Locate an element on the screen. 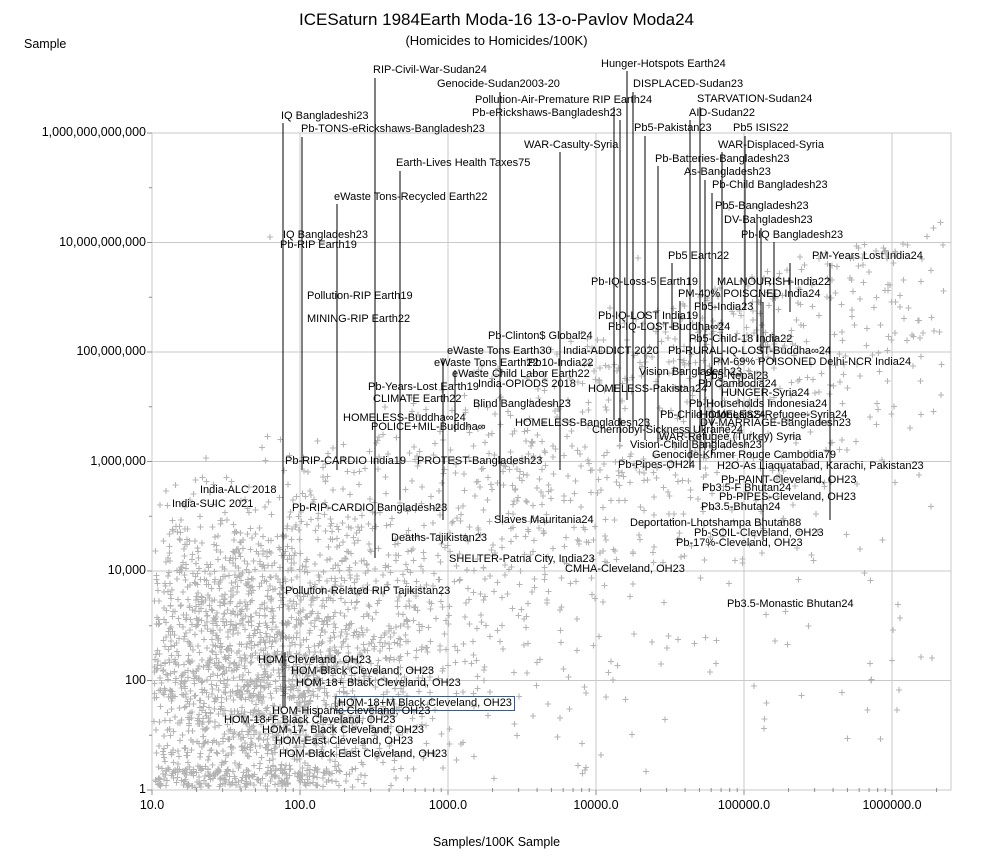 The image size is (993, 860). chart-annotation: eWaste Tons Earth30 is located at coordinates (499, 351).